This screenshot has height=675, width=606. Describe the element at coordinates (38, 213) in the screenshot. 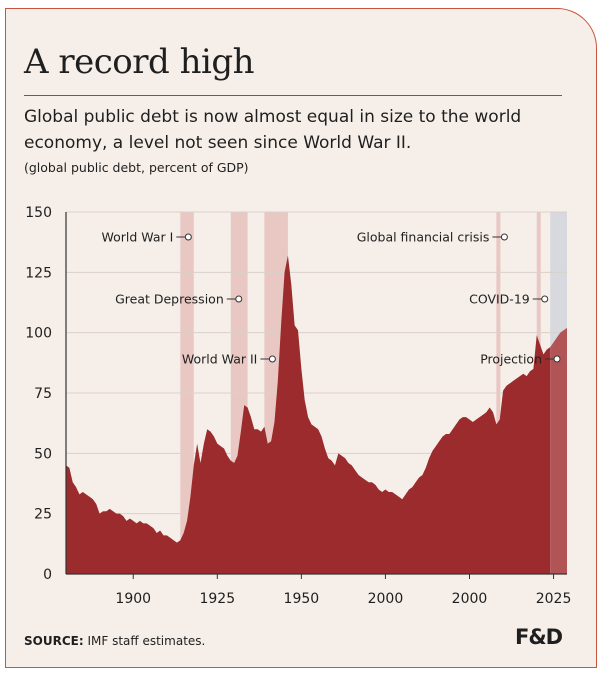

I see `y-tick-label: 150` at that location.